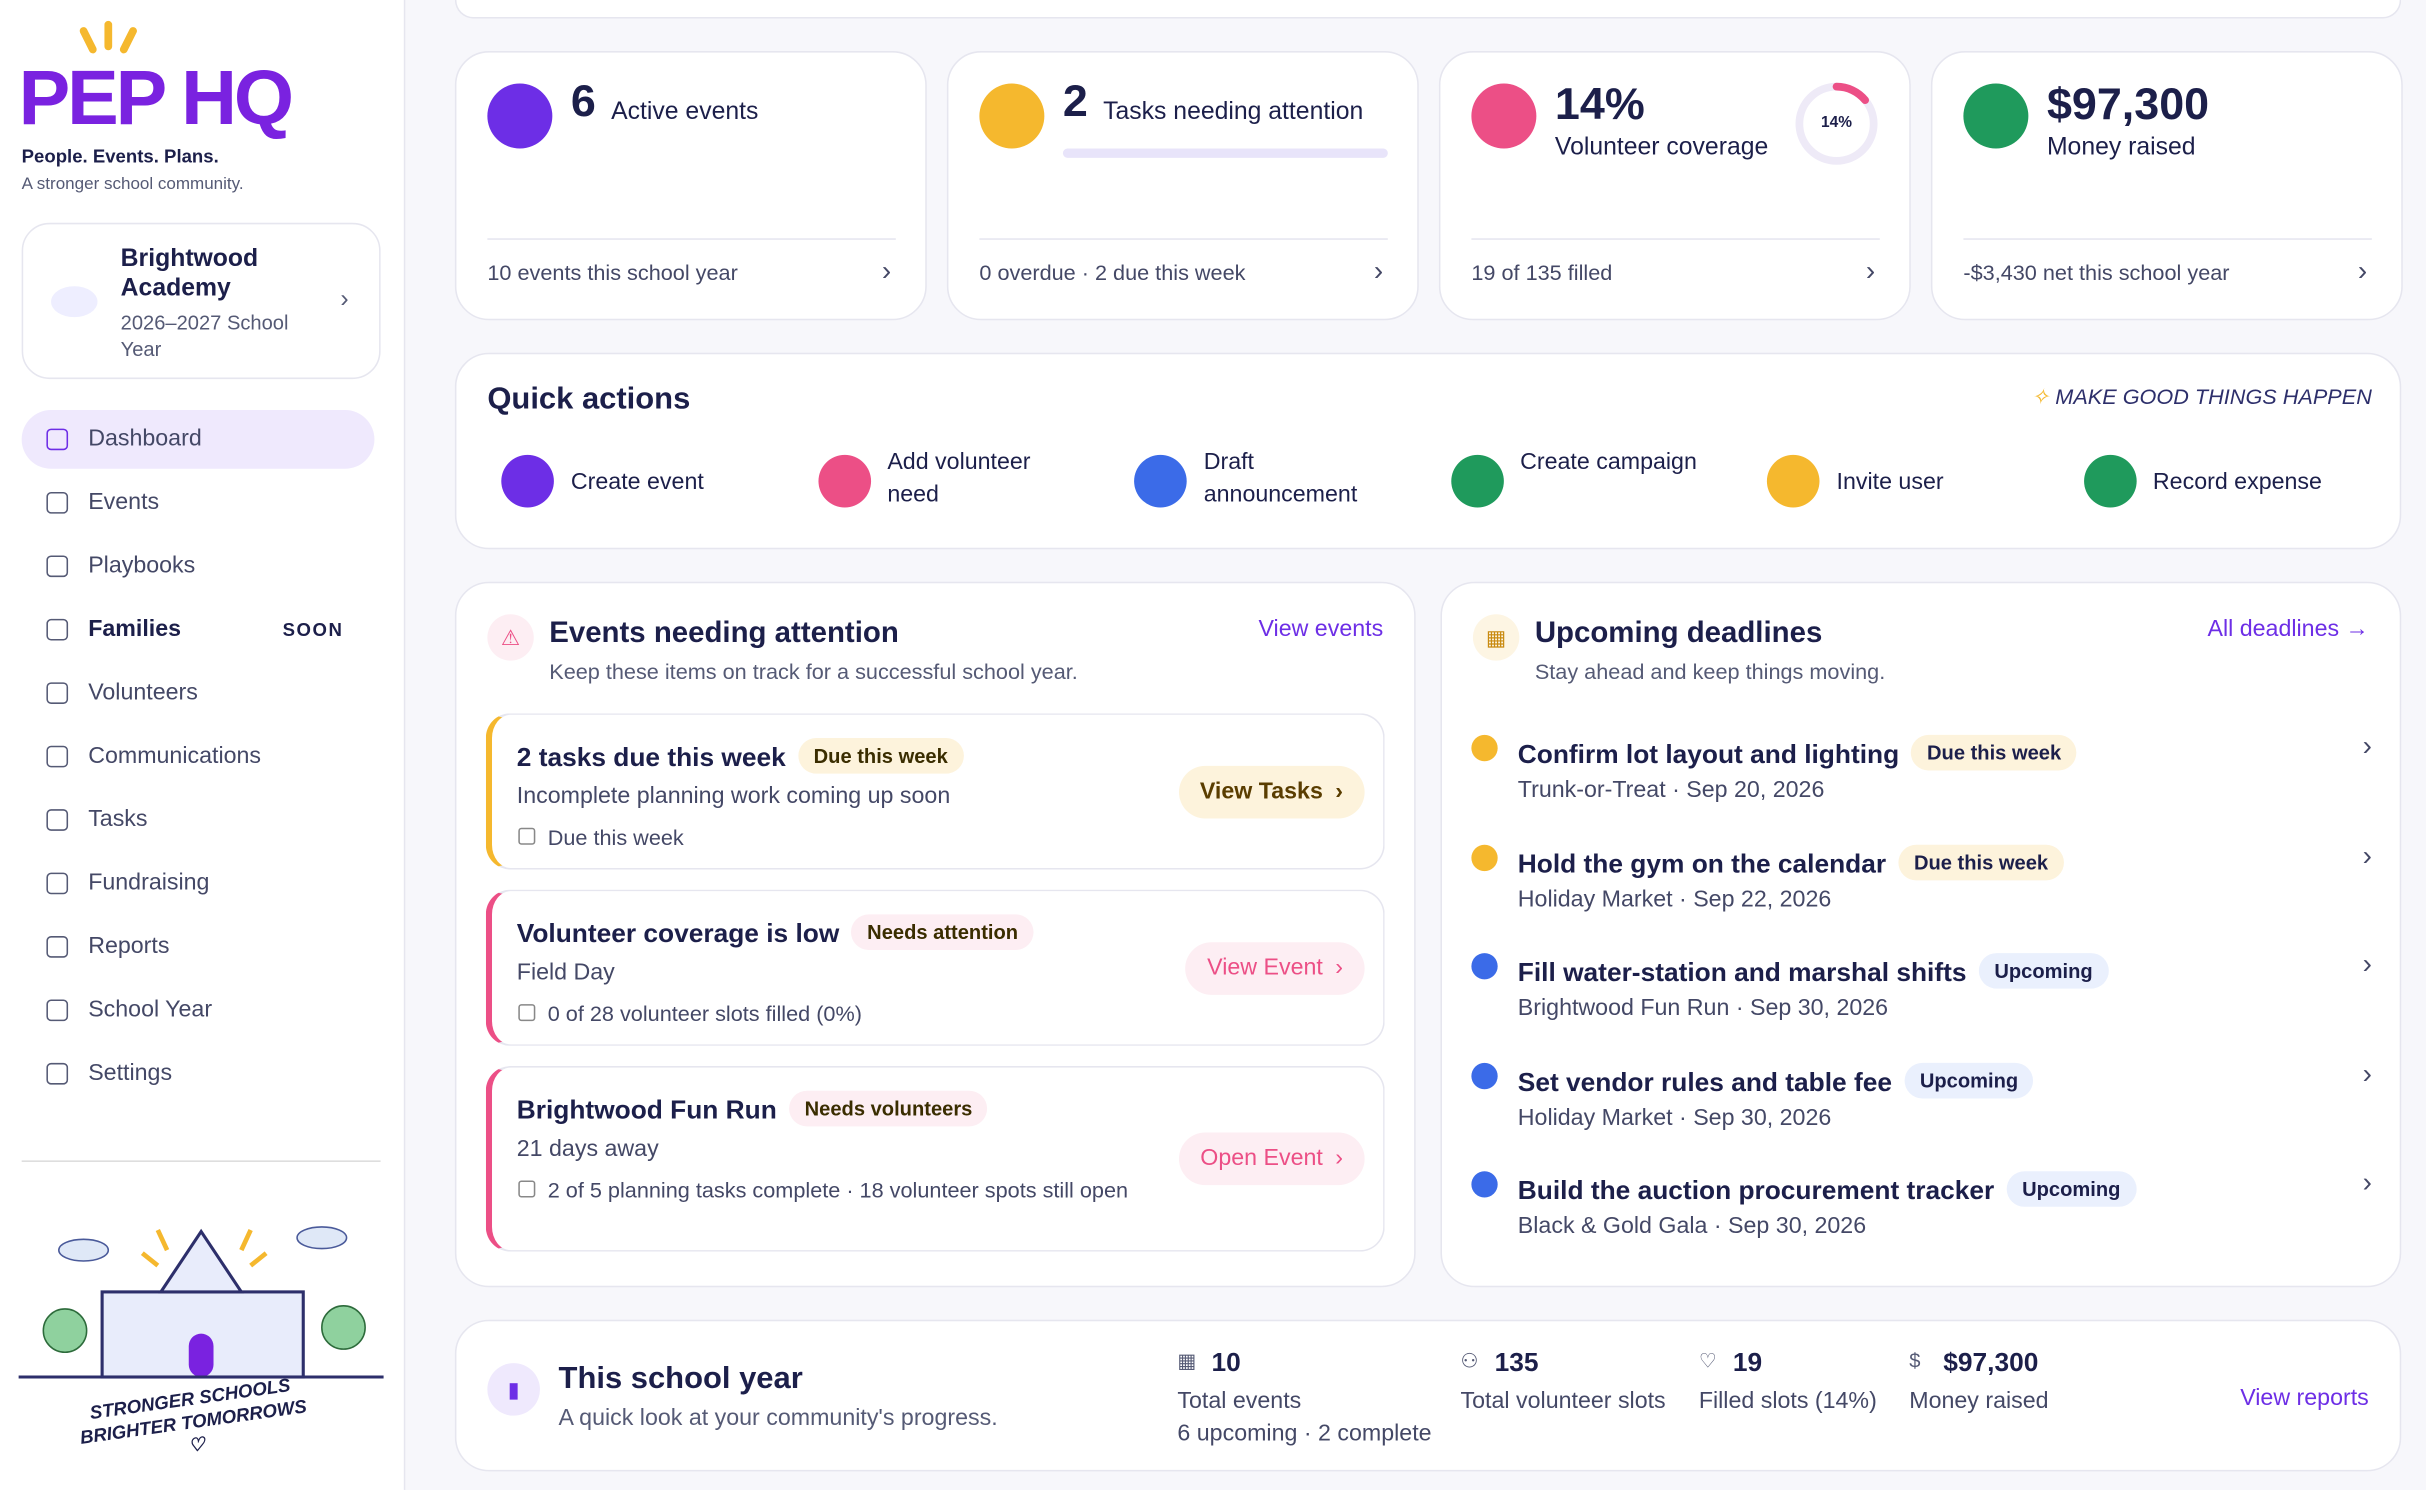 This screenshot has height=1490, width=2426. I want to click on stat-label: Active events, so click(685, 112).